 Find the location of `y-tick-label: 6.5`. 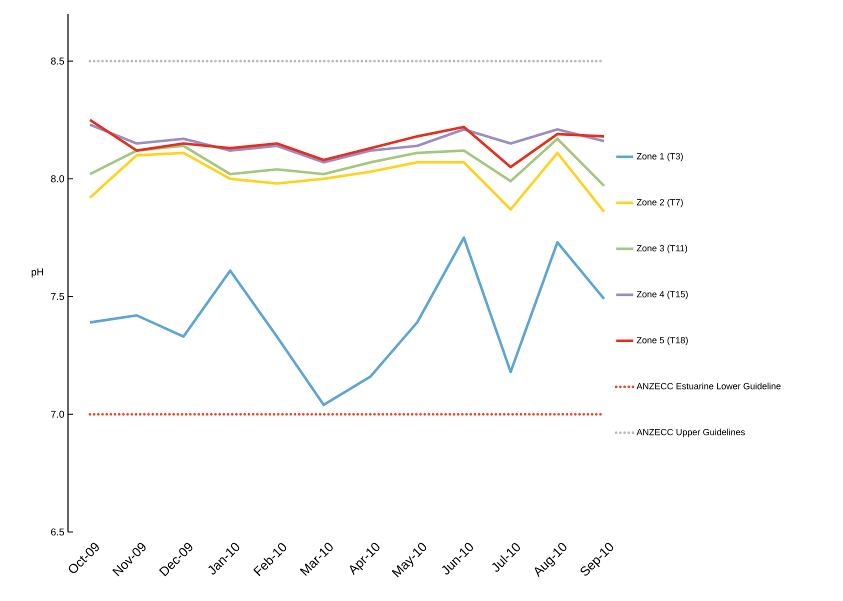

y-tick-label: 6.5 is located at coordinates (57, 532).